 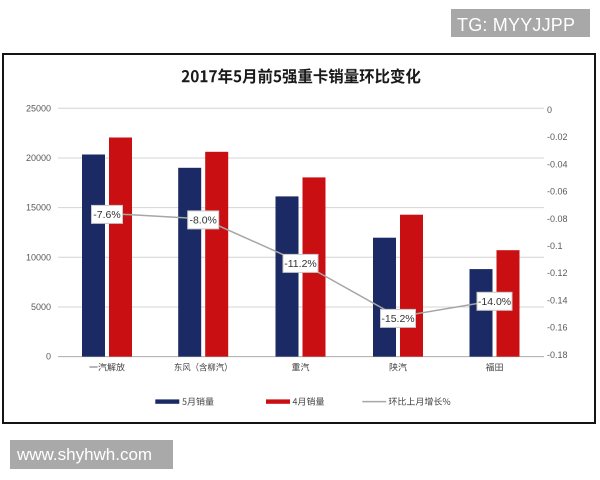 I want to click on svg-text: -8.0%, so click(x=202, y=221).